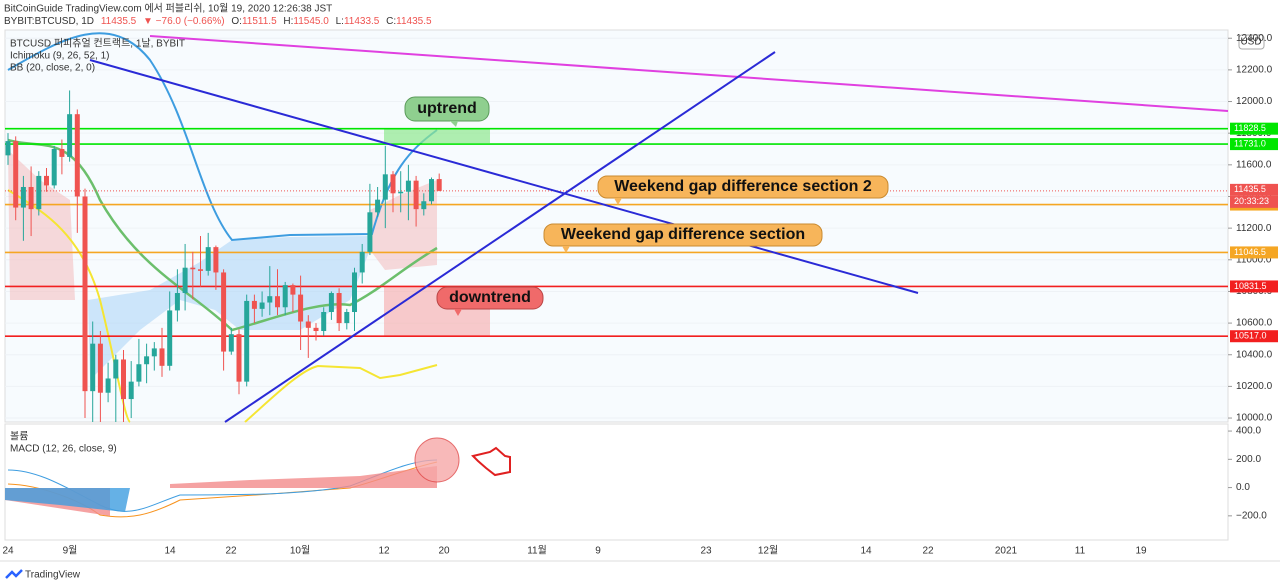 The width and height of the screenshot is (1280, 588). Describe the element at coordinates (300, 551) in the screenshot. I see `x-tick-label: 10월` at that location.